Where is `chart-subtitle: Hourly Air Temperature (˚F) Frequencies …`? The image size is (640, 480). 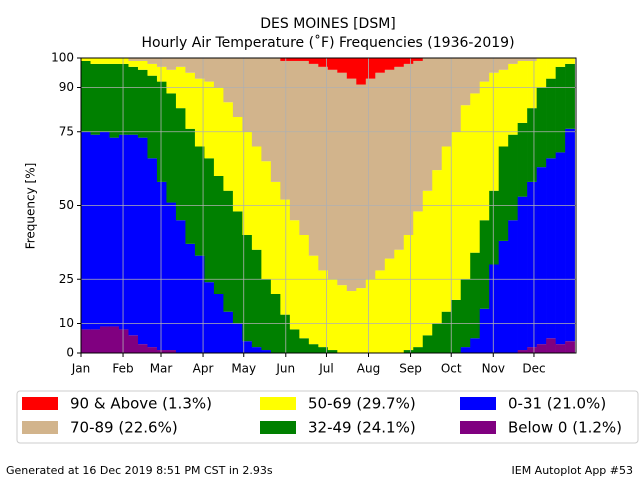
chart-subtitle: Hourly Air Temperature (˚F) Frequencies … is located at coordinates (327, 42).